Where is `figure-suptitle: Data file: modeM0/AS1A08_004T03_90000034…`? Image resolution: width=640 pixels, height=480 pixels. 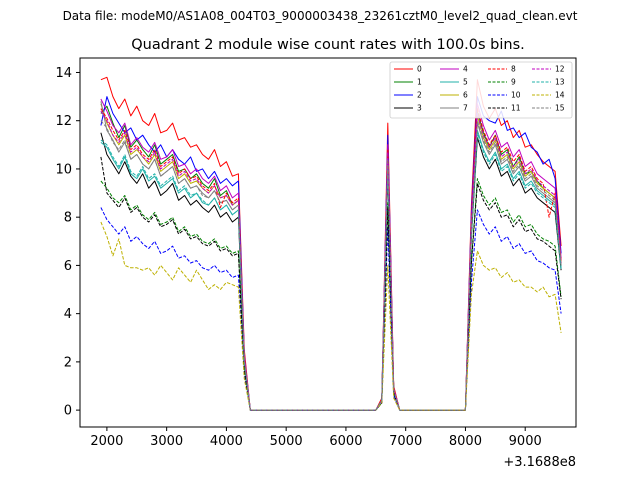
figure-suptitle: Data file: modeM0/AS1A08_004T03_90000034… is located at coordinates (320, 16).